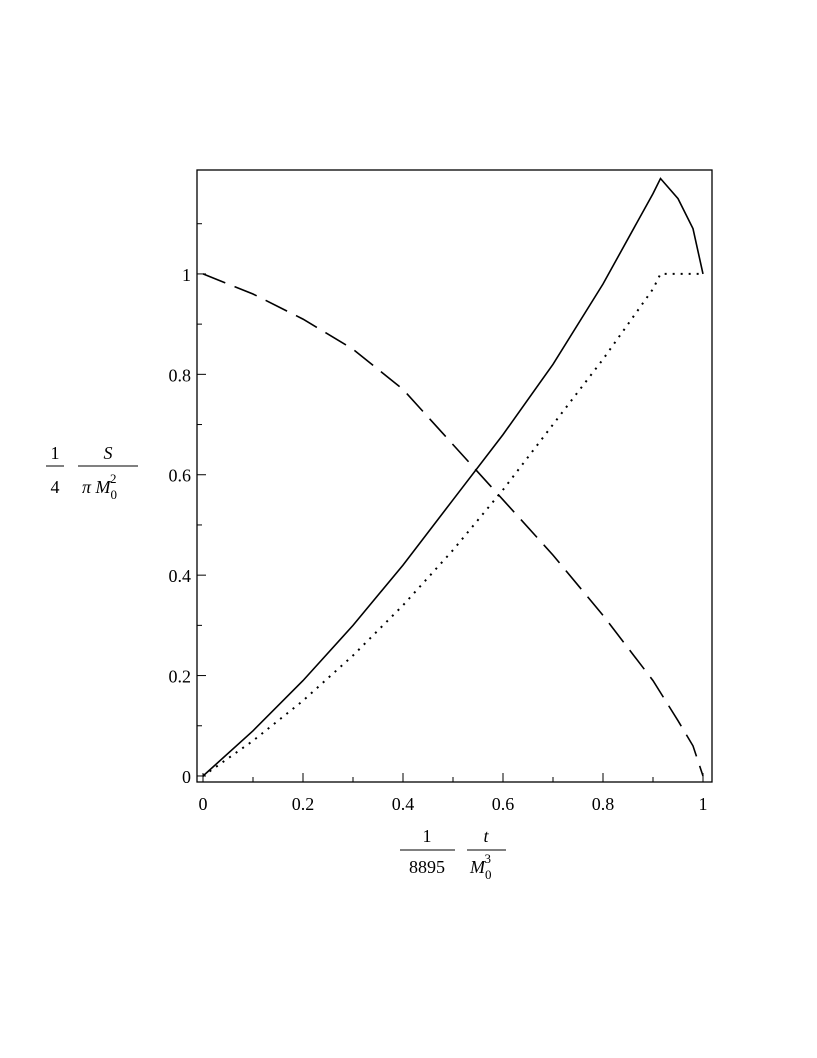  What do you see at coordinates (97, 487) in the screenshot?
I see `y-frac-den-base: π M` at bounding box center [97, 487].